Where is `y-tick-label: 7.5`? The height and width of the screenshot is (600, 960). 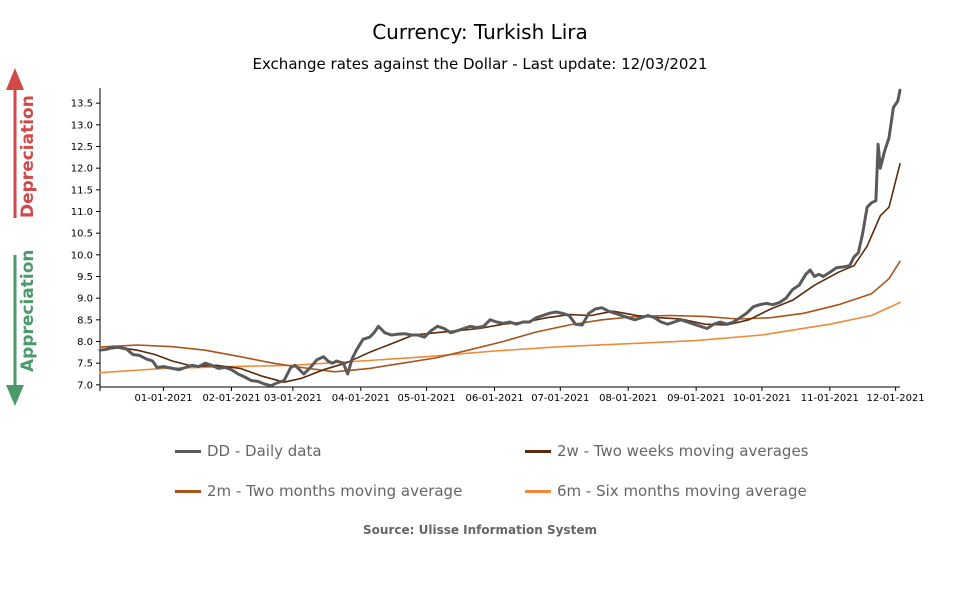 y-tick-label: 7.5 is located at coordinates (85, 364).